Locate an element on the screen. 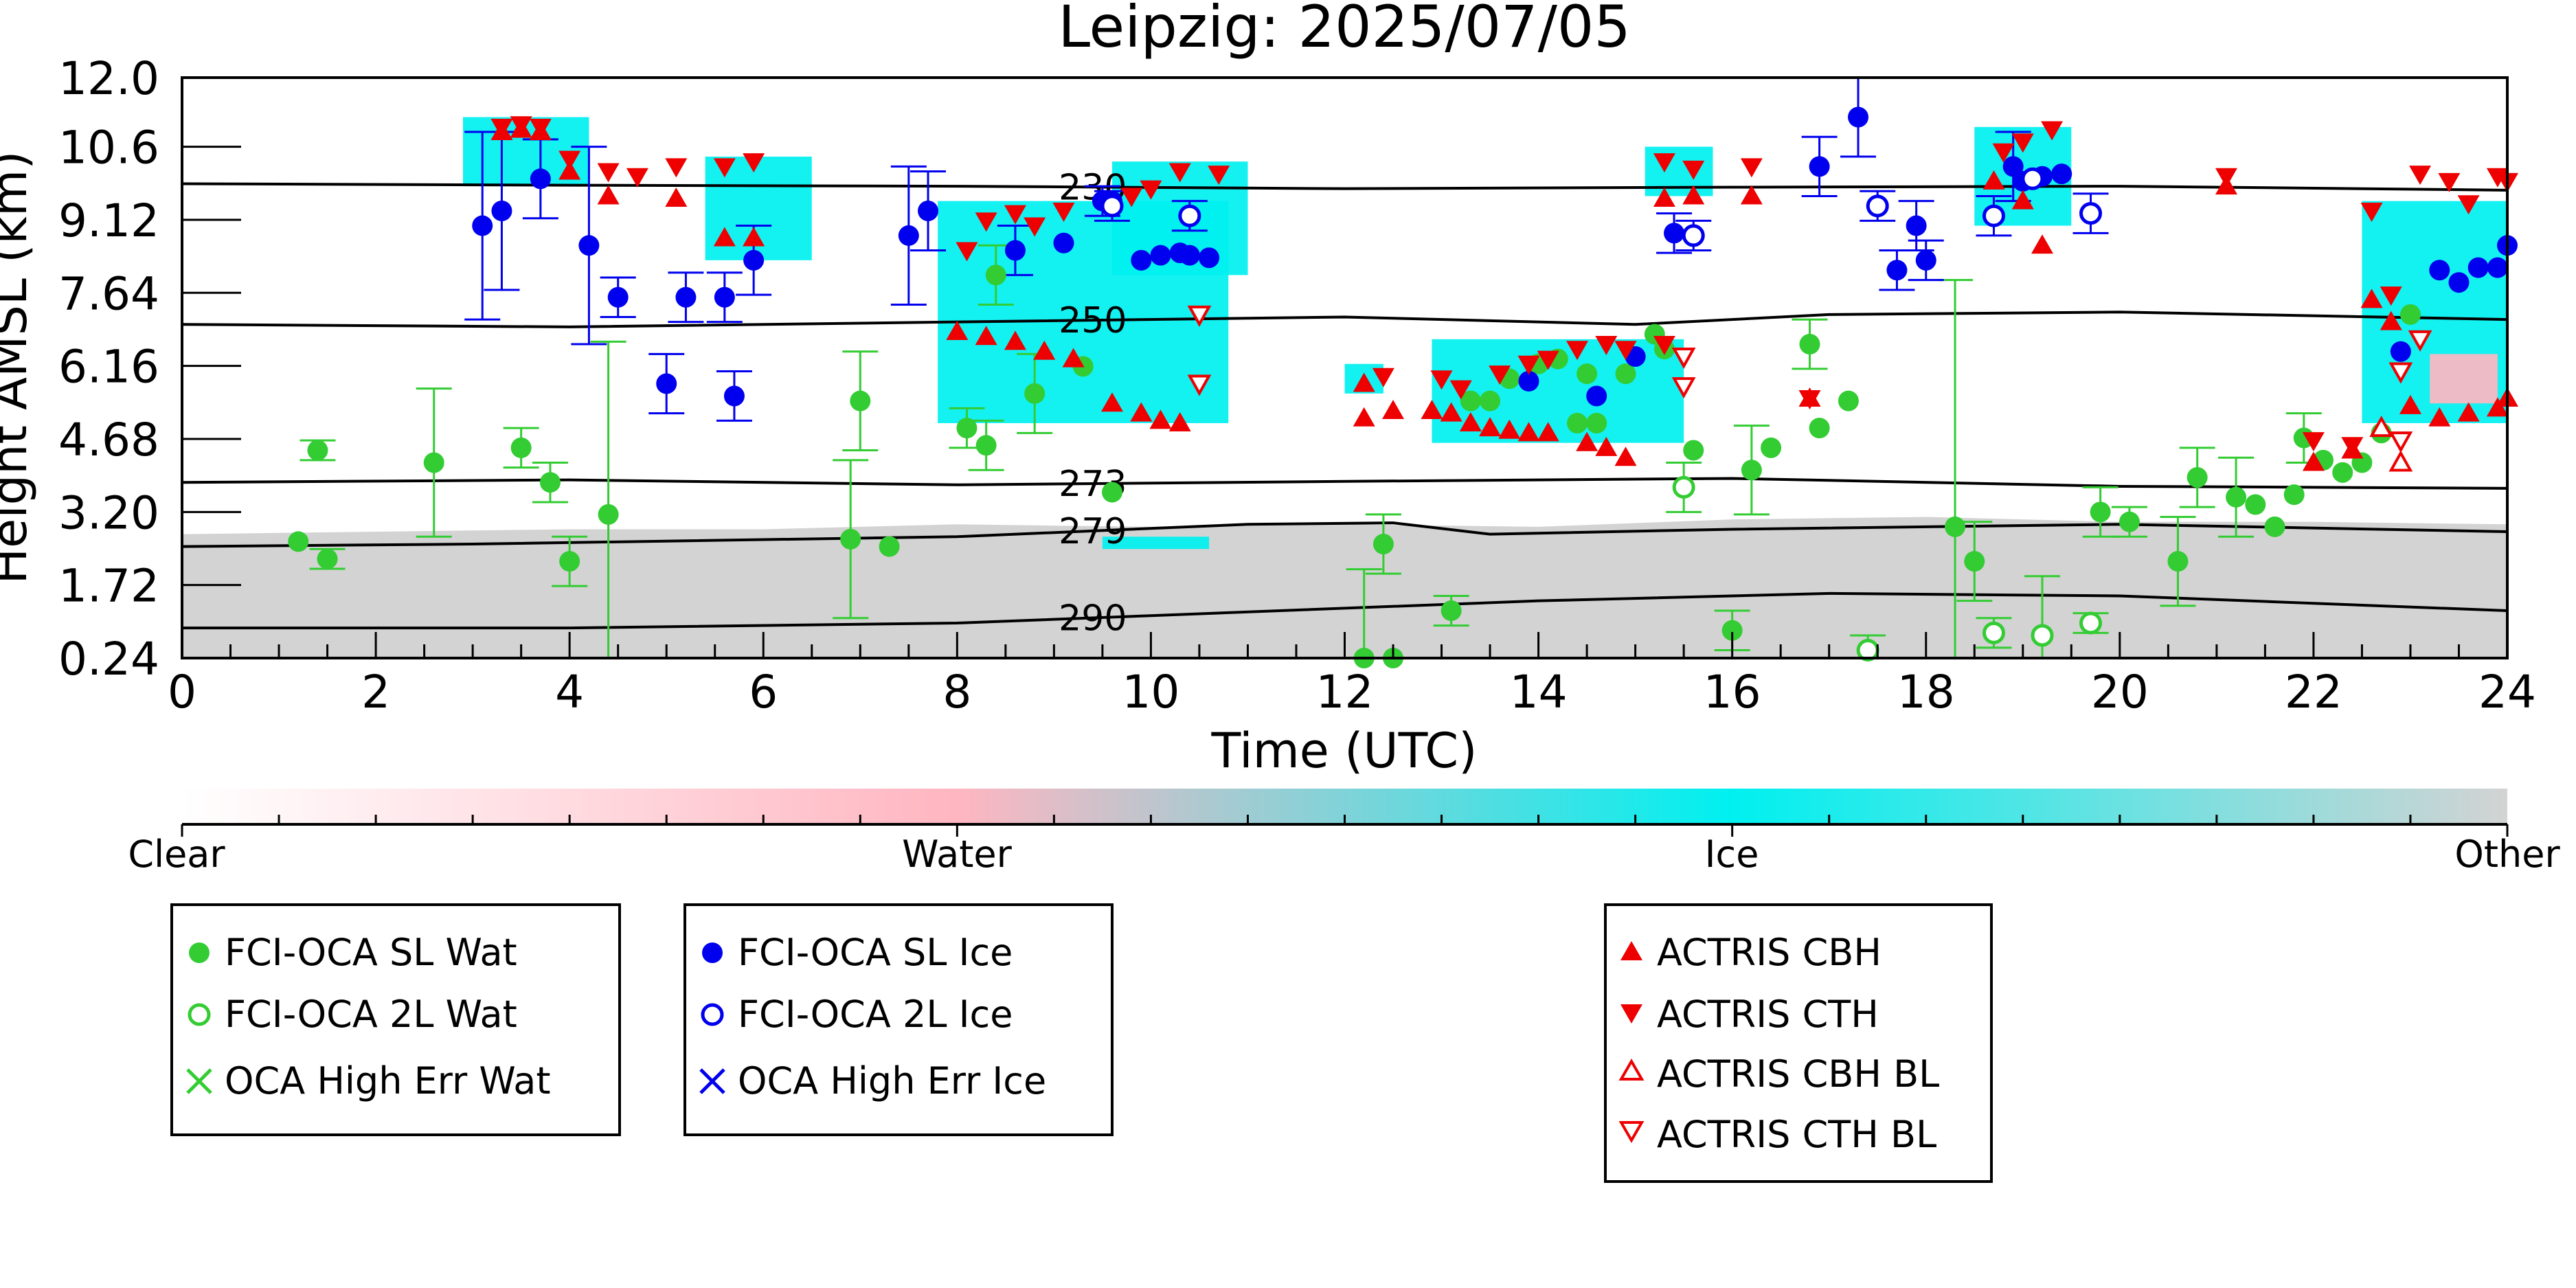 The width and height of the screenshot is (2576, 1288). legend-2l-ice-label: FCI-OCA 2L Ice is located at coordinates (875, 1014).